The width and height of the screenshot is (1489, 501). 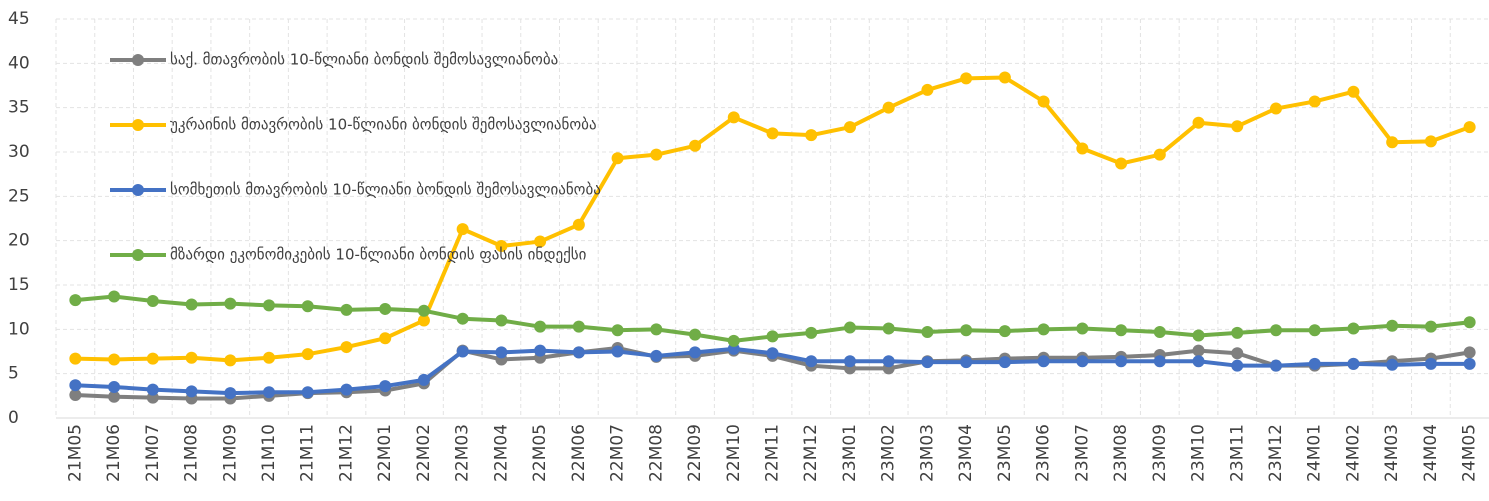 I want to click on x-tick-label: 23M05, so click(x=1005, y=453).